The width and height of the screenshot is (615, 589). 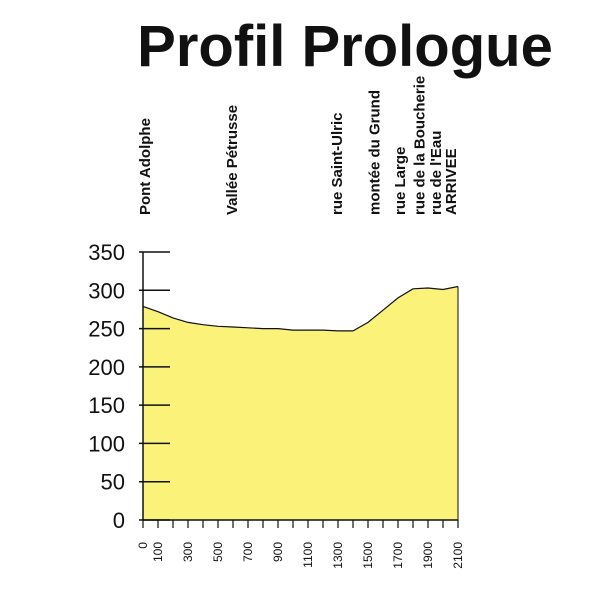 I want to click on place-label: rue de la Boucherie, so click(x=420, y=145).